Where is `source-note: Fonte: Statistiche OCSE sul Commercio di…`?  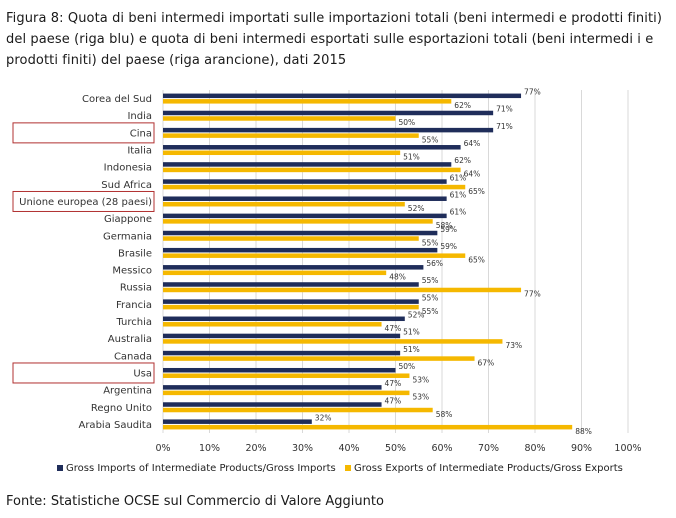 source-note: Fonte: Statistiche OCSE sul Commercio di… is located at coordinates (195, 501).